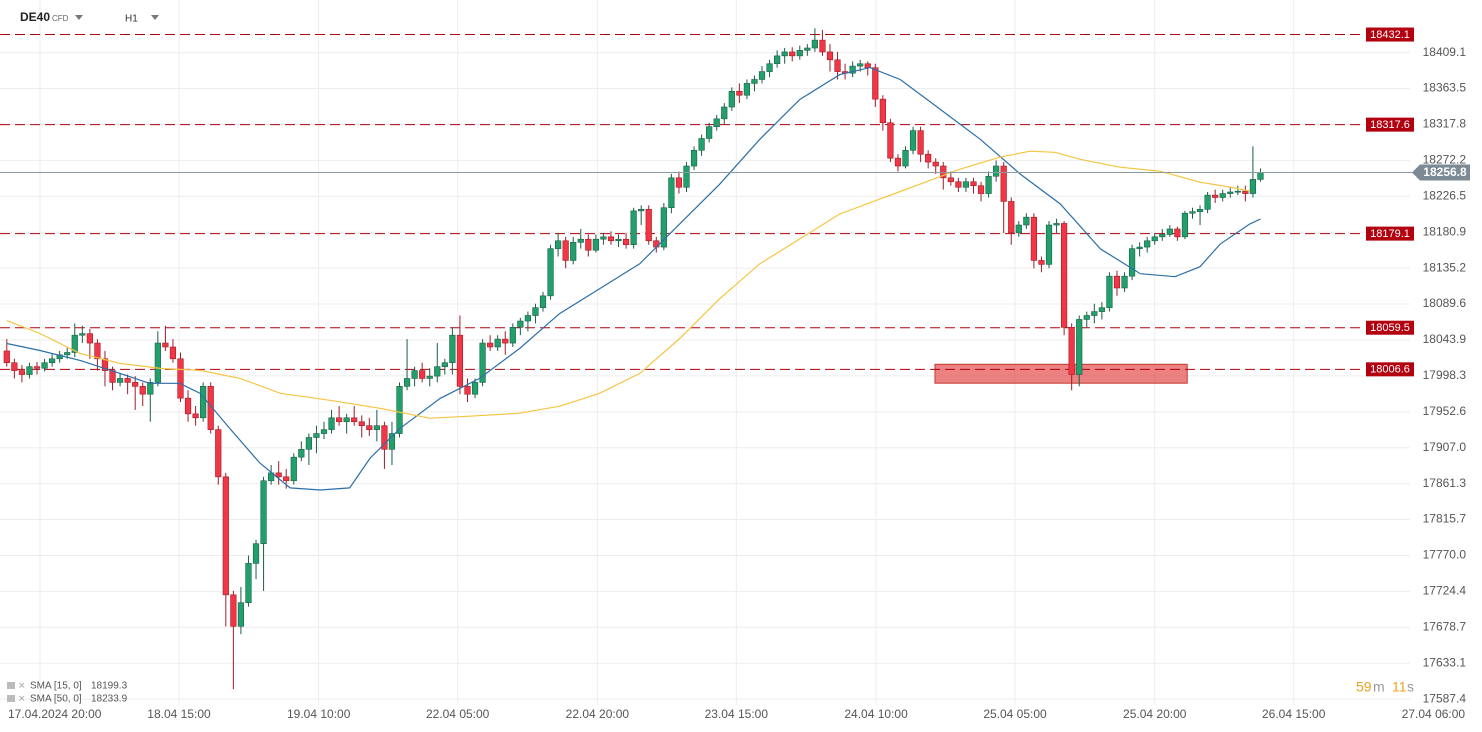 The image size is (1482, 732). Describe the element at coordinates (1441, 172) in the screenshot. I see `last-price-box` at that location.